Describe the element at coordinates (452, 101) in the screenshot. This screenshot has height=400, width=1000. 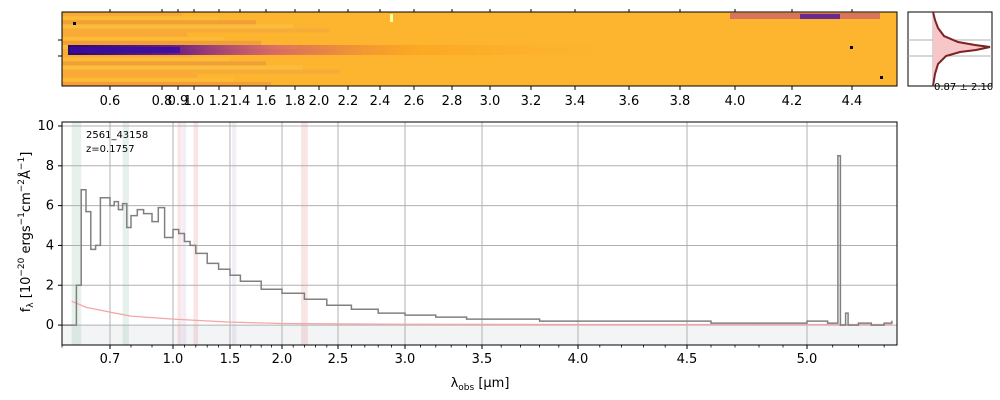
I see `heatmap-x-tick-label: 2.8` at that location.